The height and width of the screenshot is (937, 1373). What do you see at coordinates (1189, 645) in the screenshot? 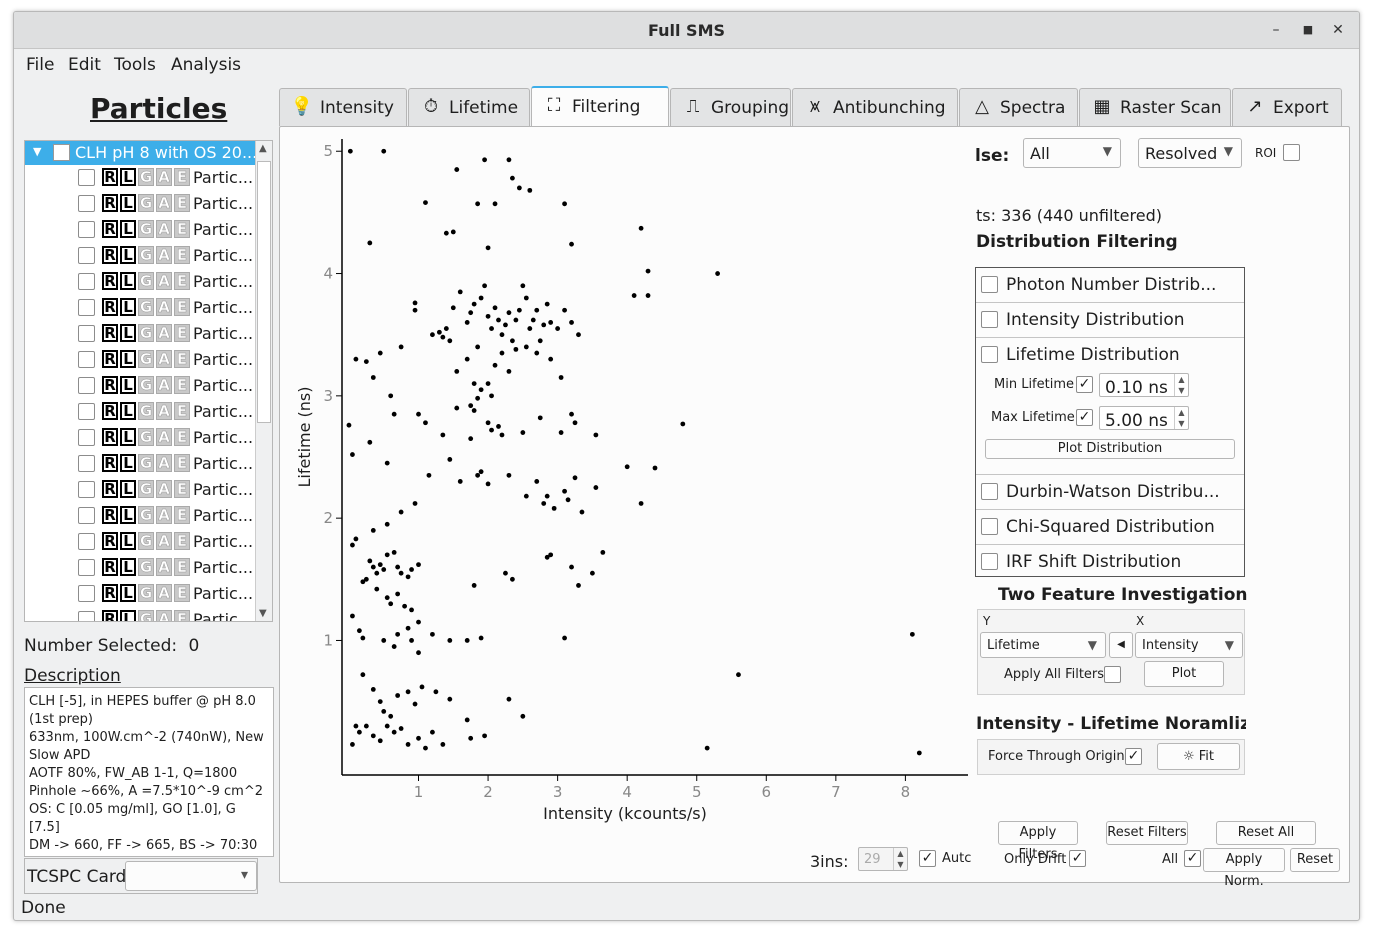
I see `x-feature-combo: Intensity ▼` at bounding box center [1189, 645].